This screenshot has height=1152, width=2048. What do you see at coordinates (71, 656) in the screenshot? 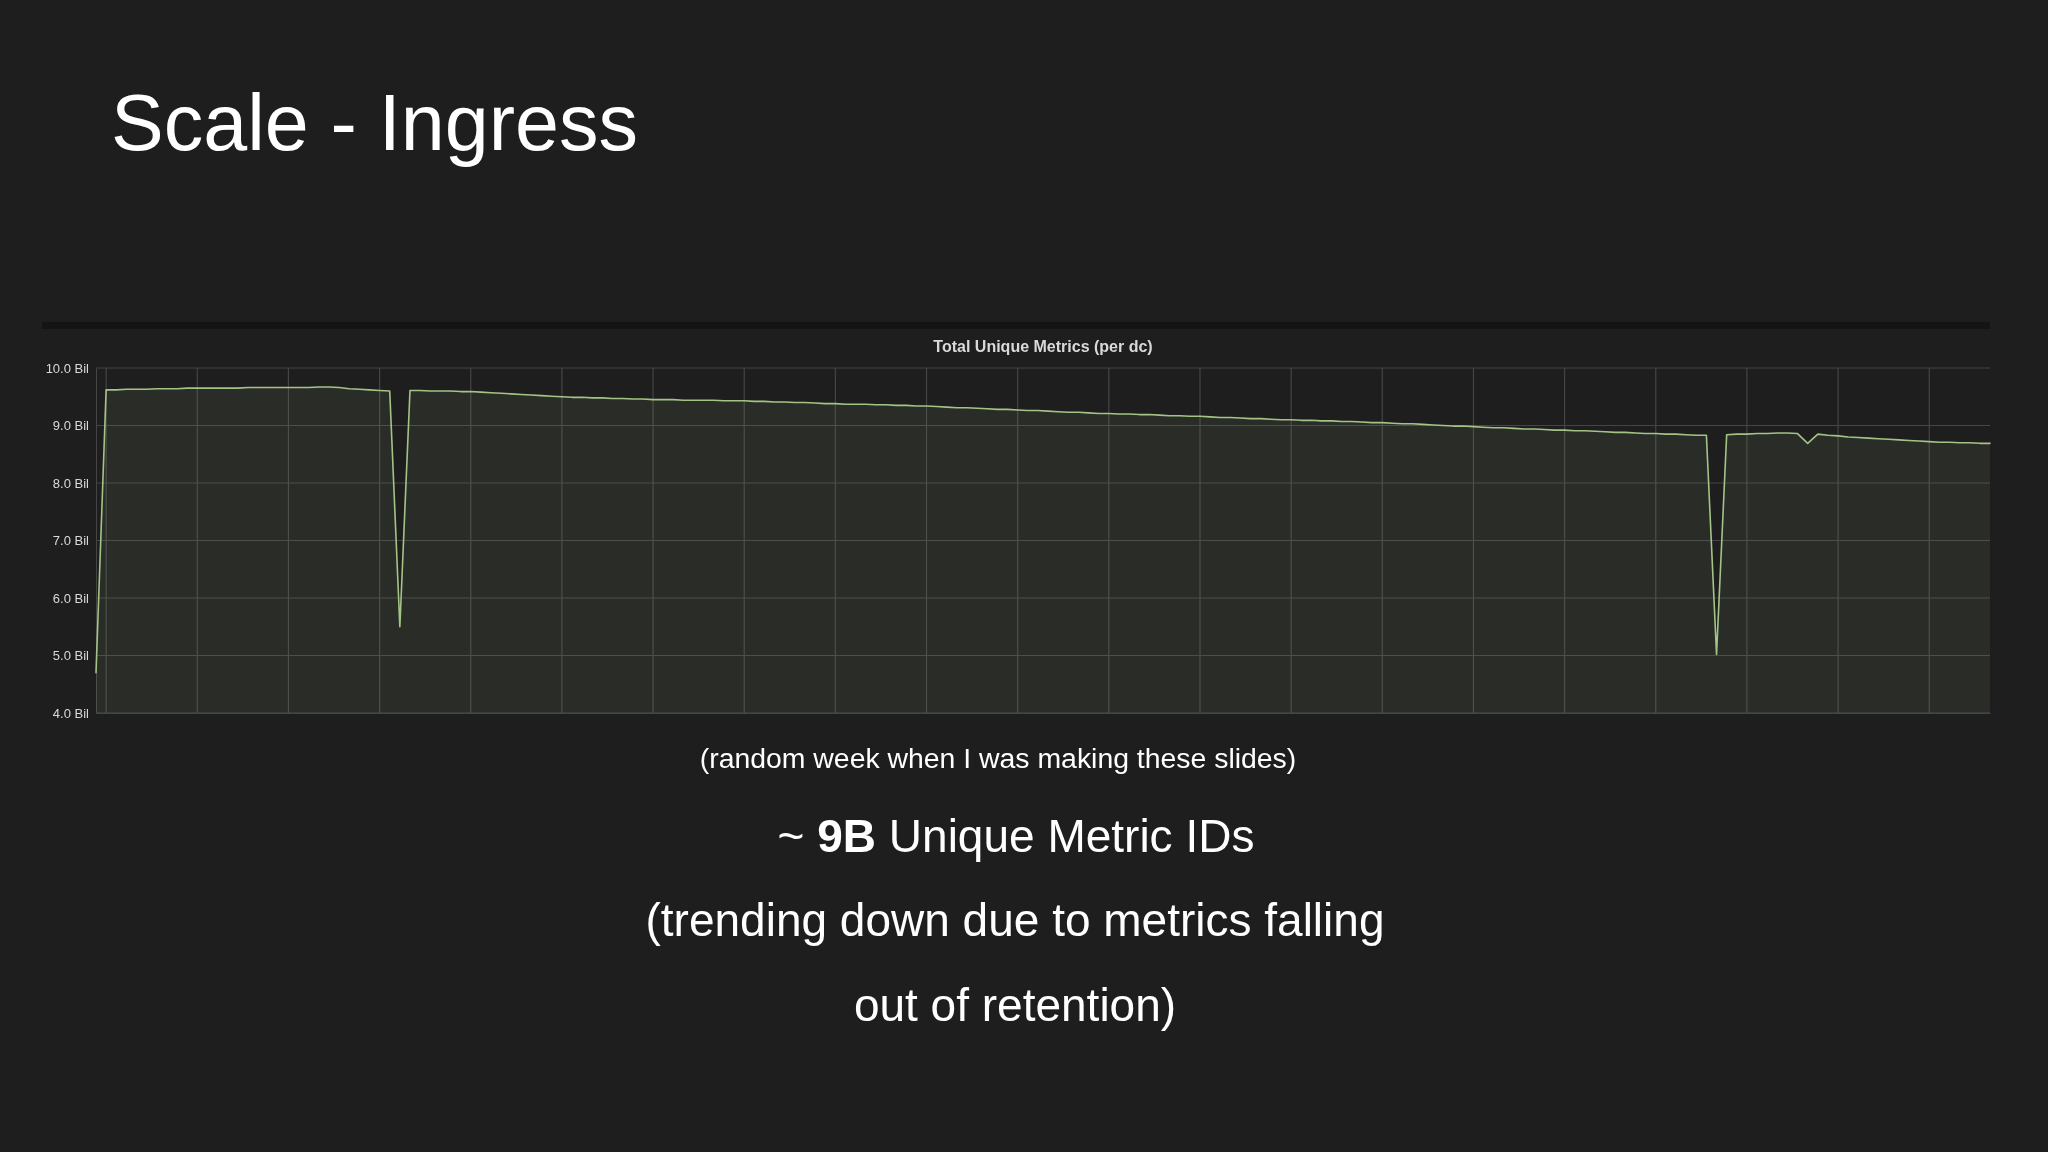
I see `y-tick-label: 5.0 Bil` at bounding box center [71, 656].